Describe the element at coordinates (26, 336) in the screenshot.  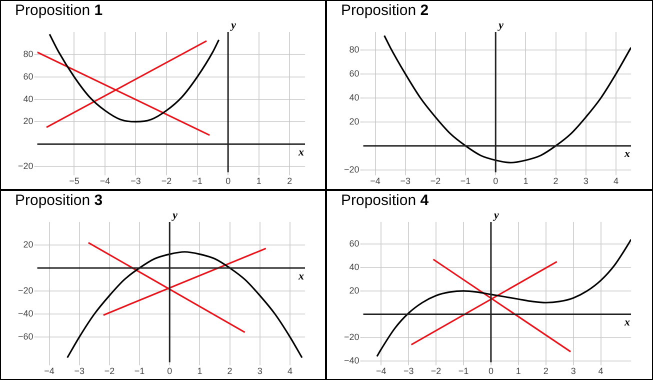
I see `y-tick-label: −60` at that location.